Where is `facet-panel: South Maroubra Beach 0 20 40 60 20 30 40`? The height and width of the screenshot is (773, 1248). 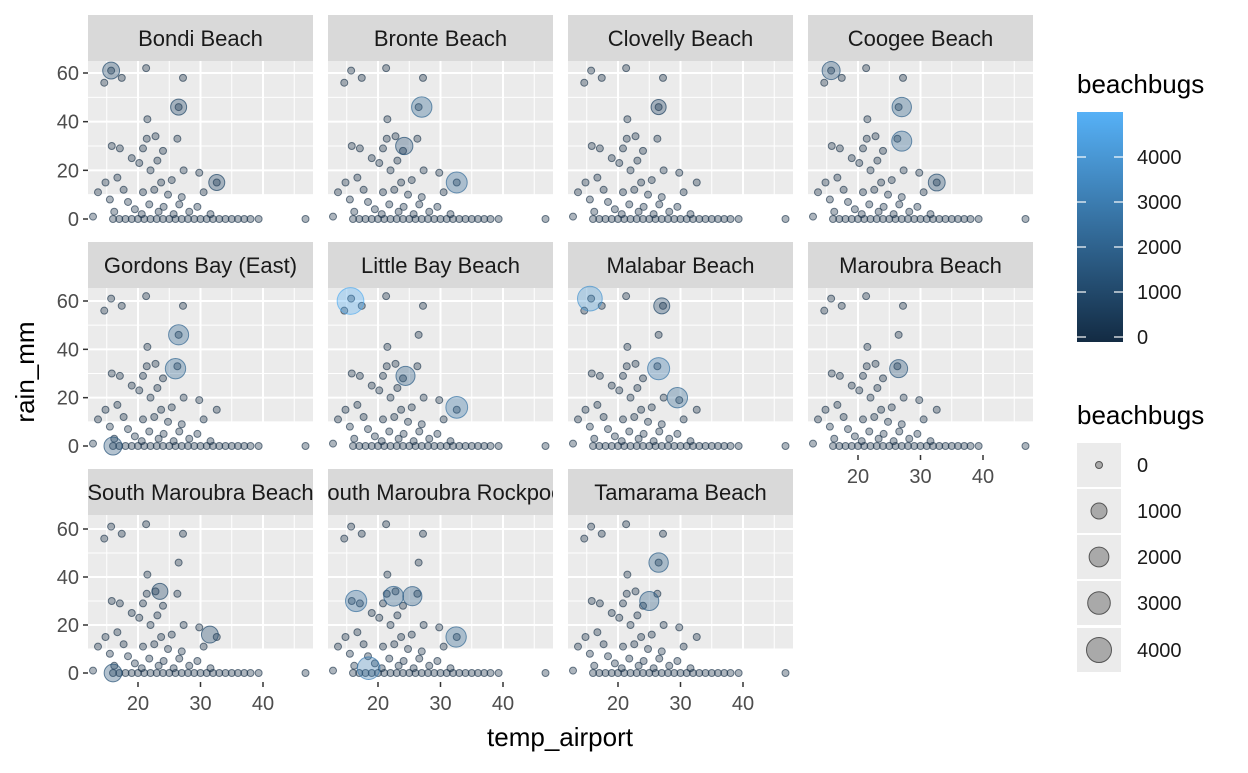 facet-panel: South Maroubra Beach 0 20 40 60 20 30 40 is located at coordinates (185, 592).